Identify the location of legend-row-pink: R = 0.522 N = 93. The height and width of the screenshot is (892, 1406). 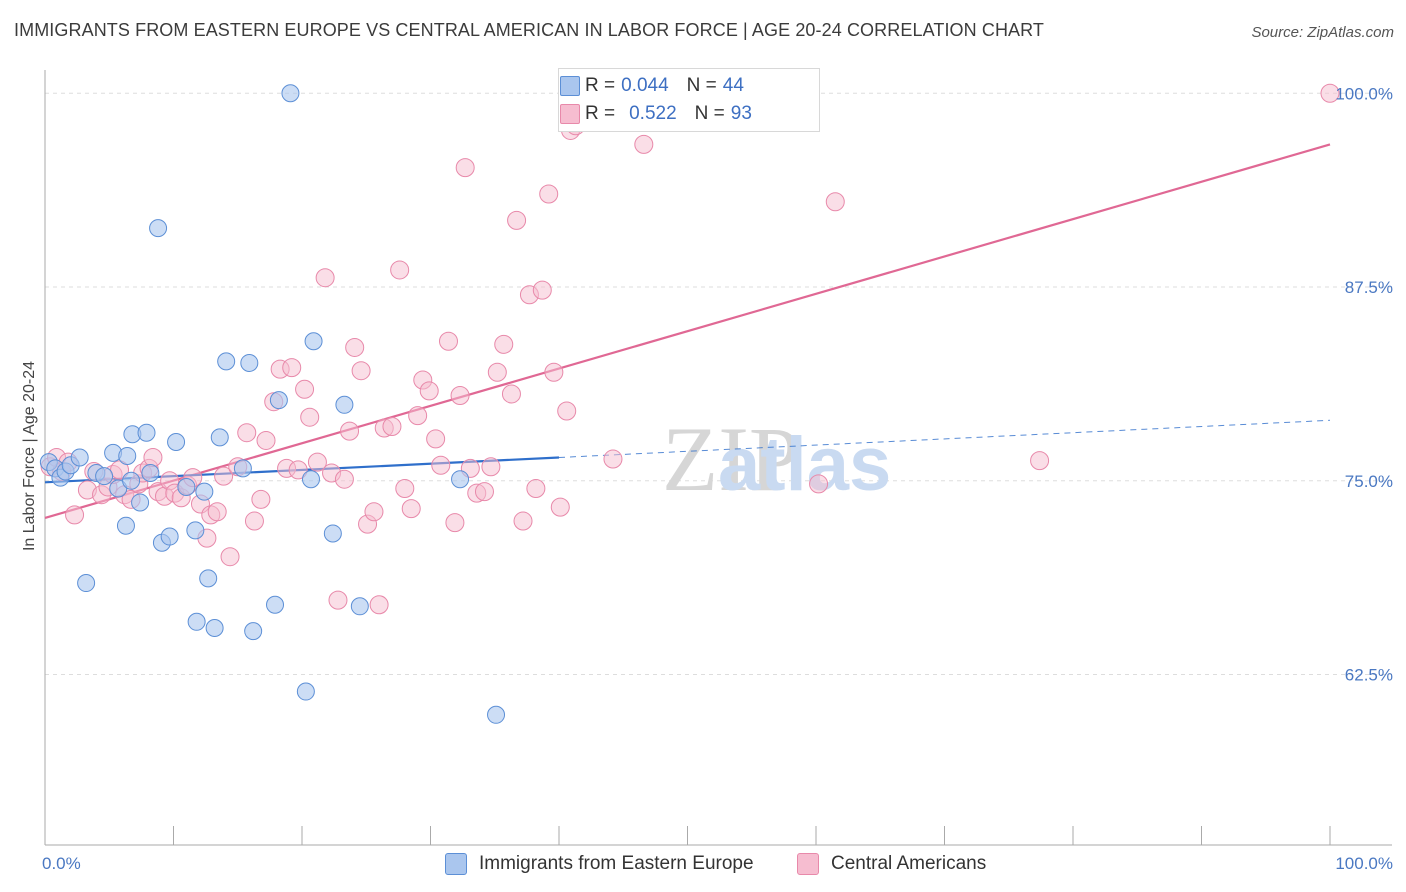
(656, 114).